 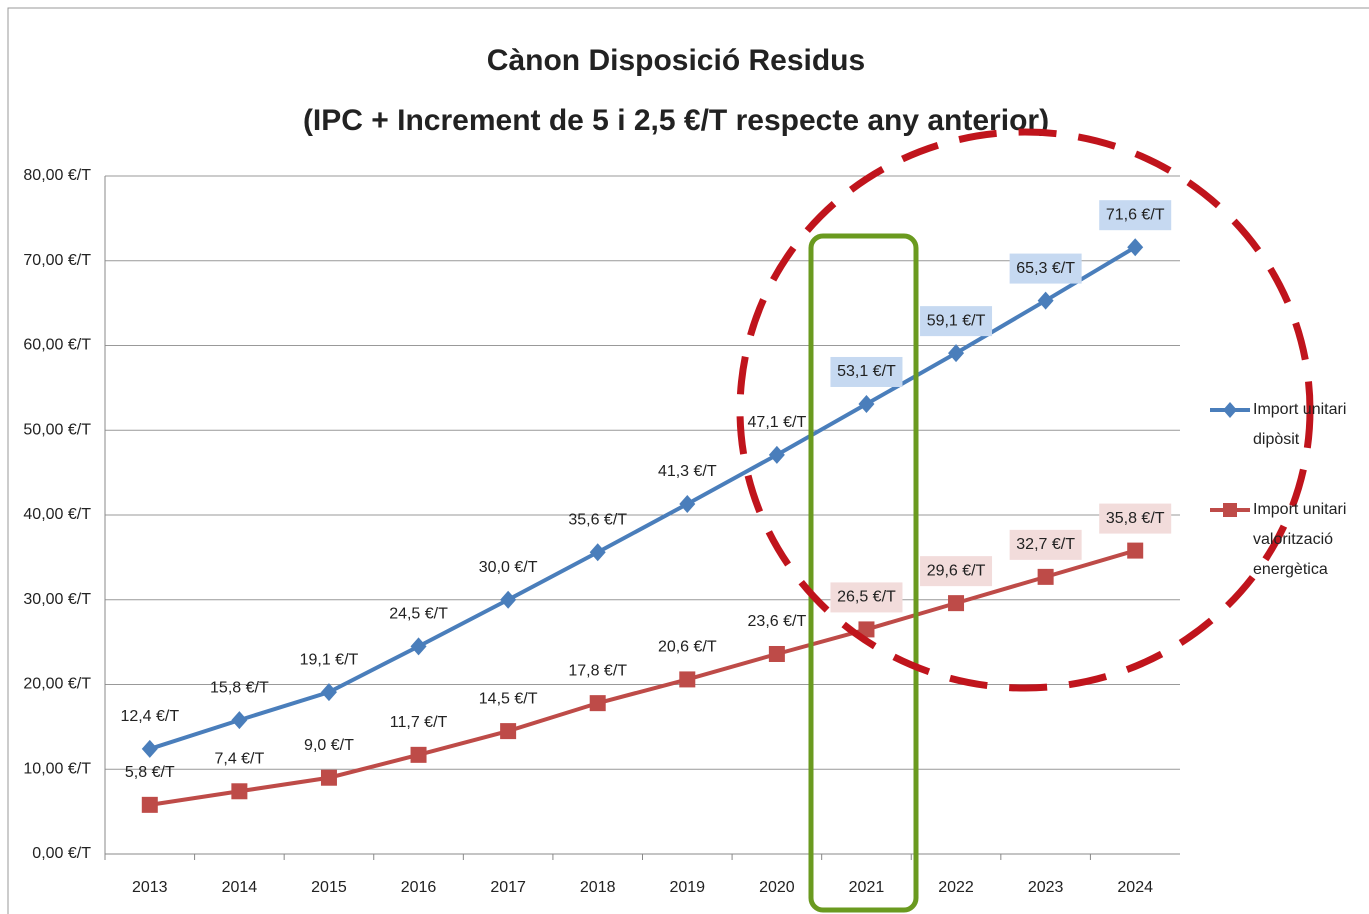 What do you see at coordinates (1046, 887) in the screenshot?
I see `x-tick-label: 2023` at bounding box center [1046, 887].